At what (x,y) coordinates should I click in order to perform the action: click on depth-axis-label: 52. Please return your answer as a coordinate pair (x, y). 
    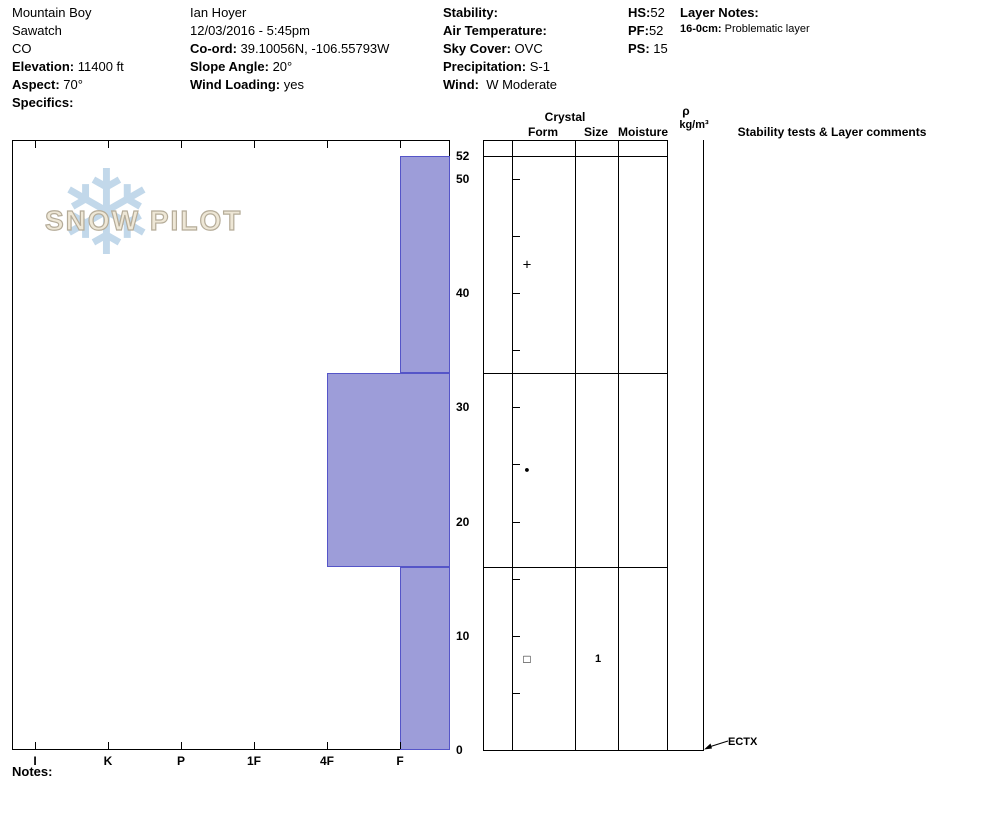
    Looking at the image, I should click on (463, 156).